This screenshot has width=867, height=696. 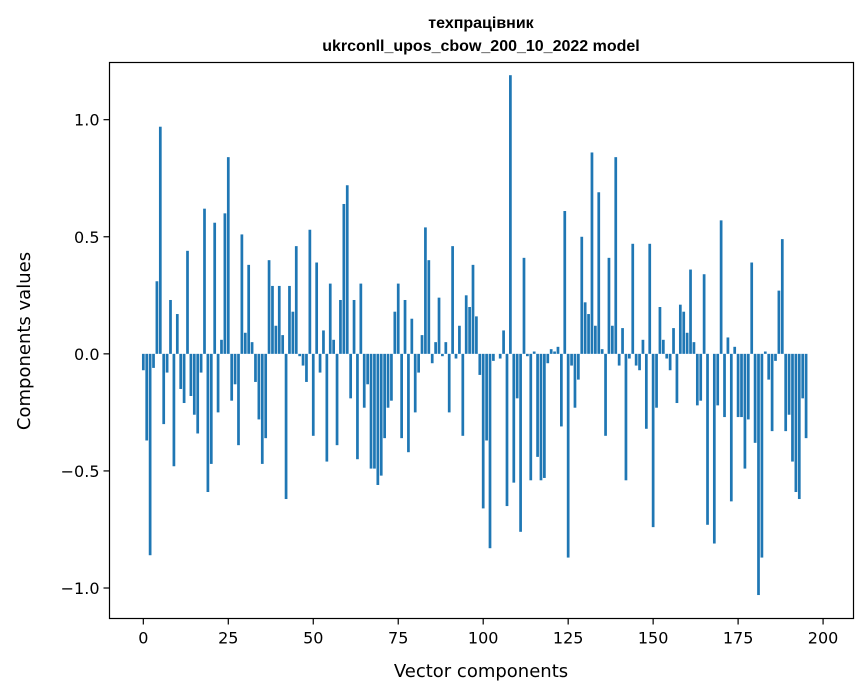 What do you see at coordinates (80, 471) in the screenshot?
I see `y-tick-label: −0.5` at bounding box center [80, 471].